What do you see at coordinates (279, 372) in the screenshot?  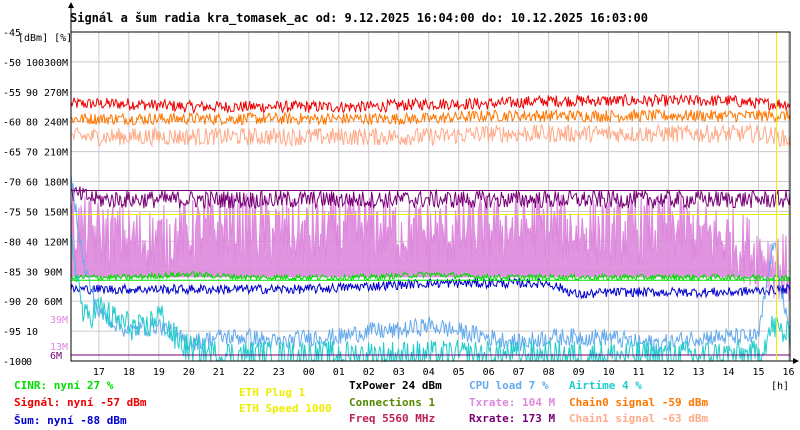 I see `x-tick-label: 23` at bounding box center [279, 372].